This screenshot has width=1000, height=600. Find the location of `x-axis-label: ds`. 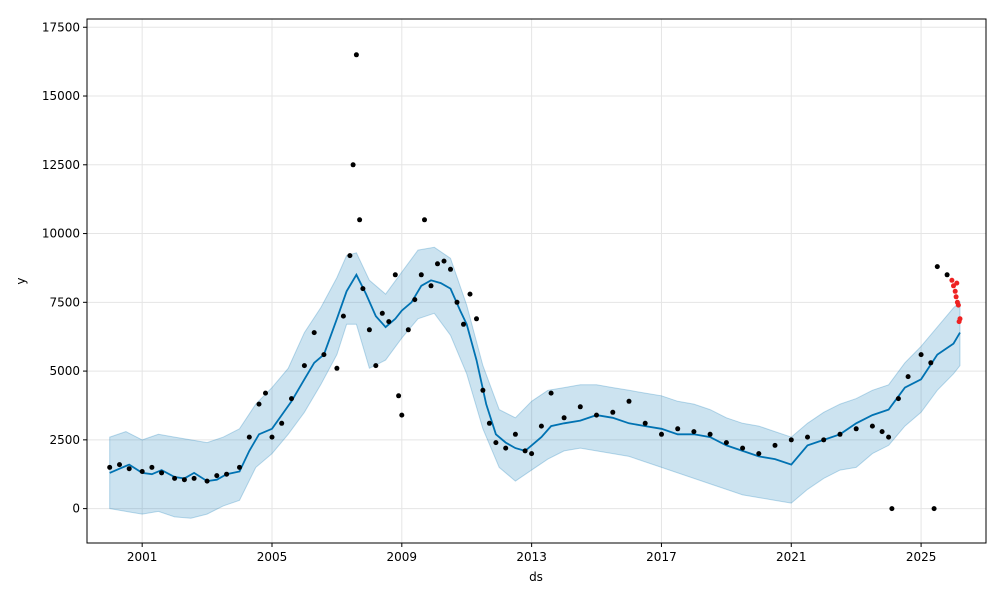

x-axis-label: ds is located at coordinates (536, 577).